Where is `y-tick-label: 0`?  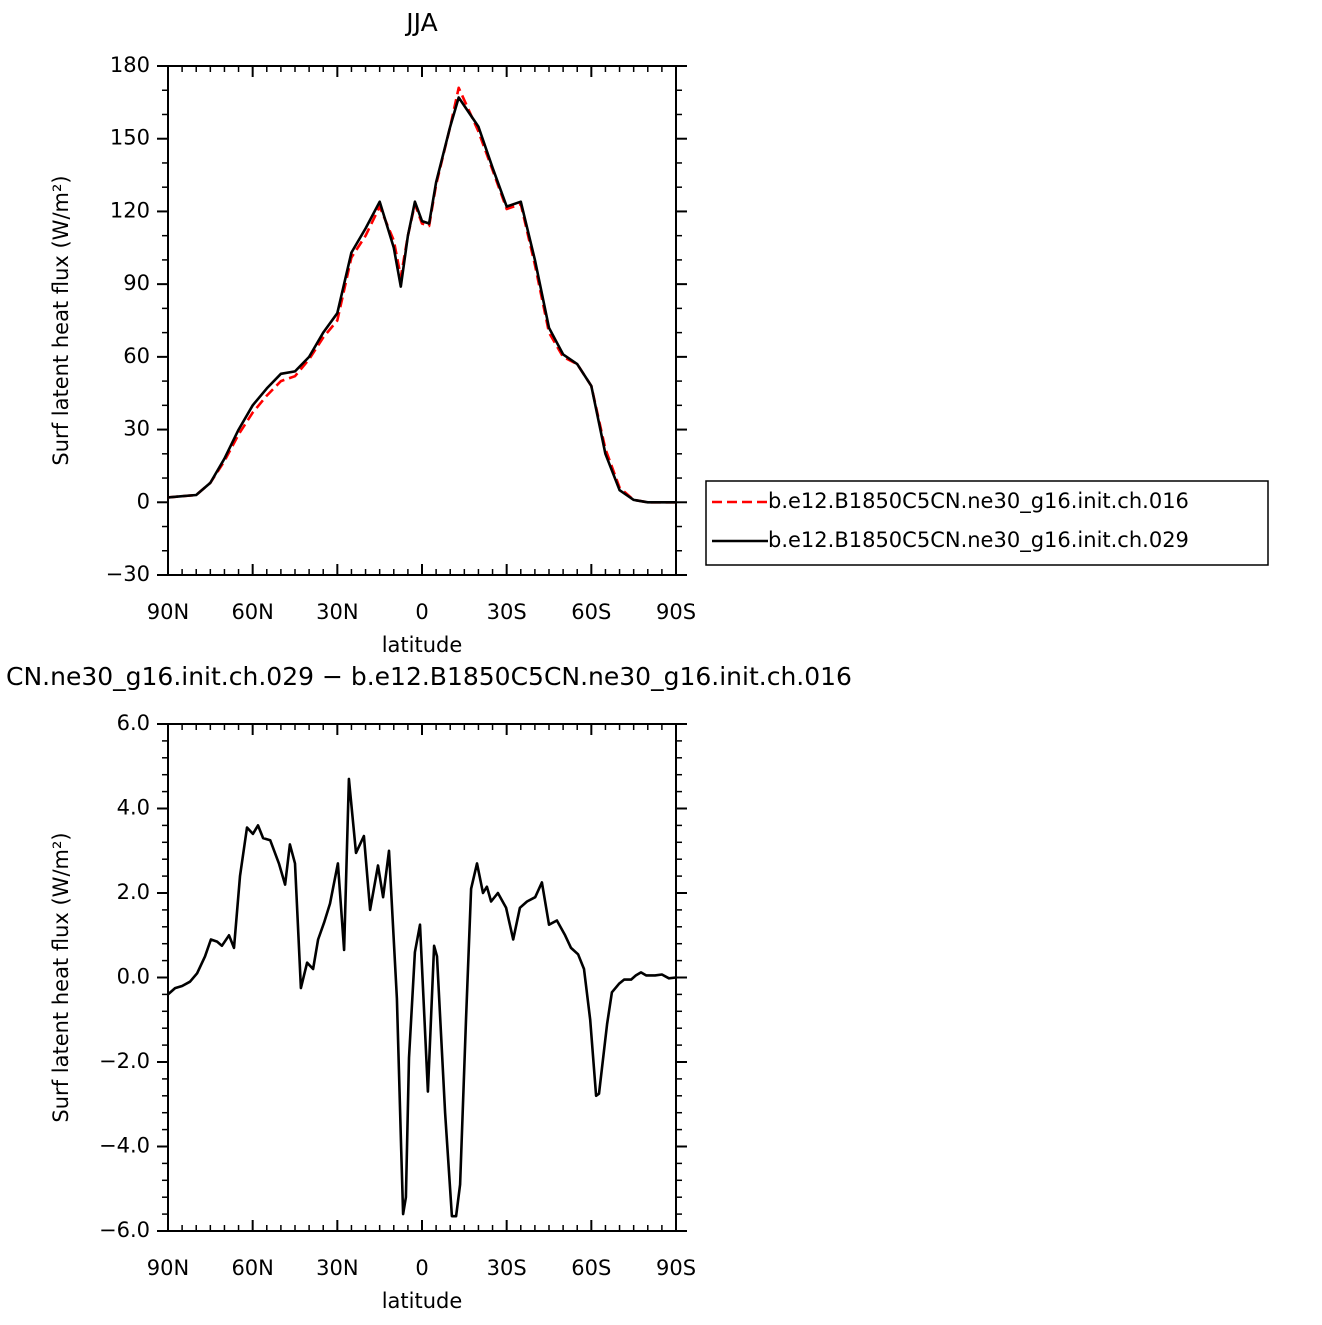 y-tick-label: 0 is located at coordinates (143, 501).